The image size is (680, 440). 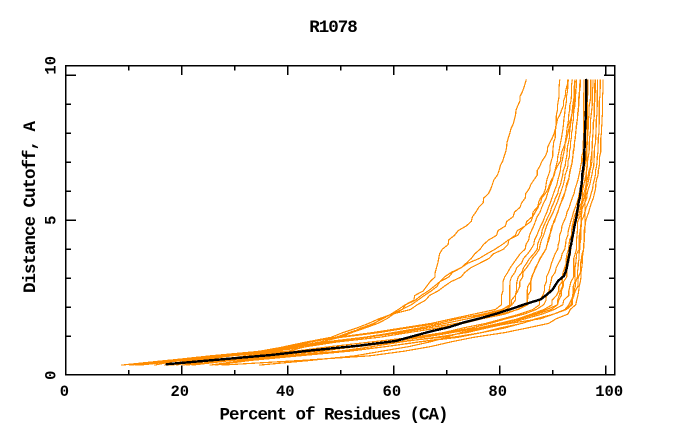 What do you see at coordinates (333, 28) in the screenshot?
I see `svg-text: R1078` at bounding box center [333, 28].